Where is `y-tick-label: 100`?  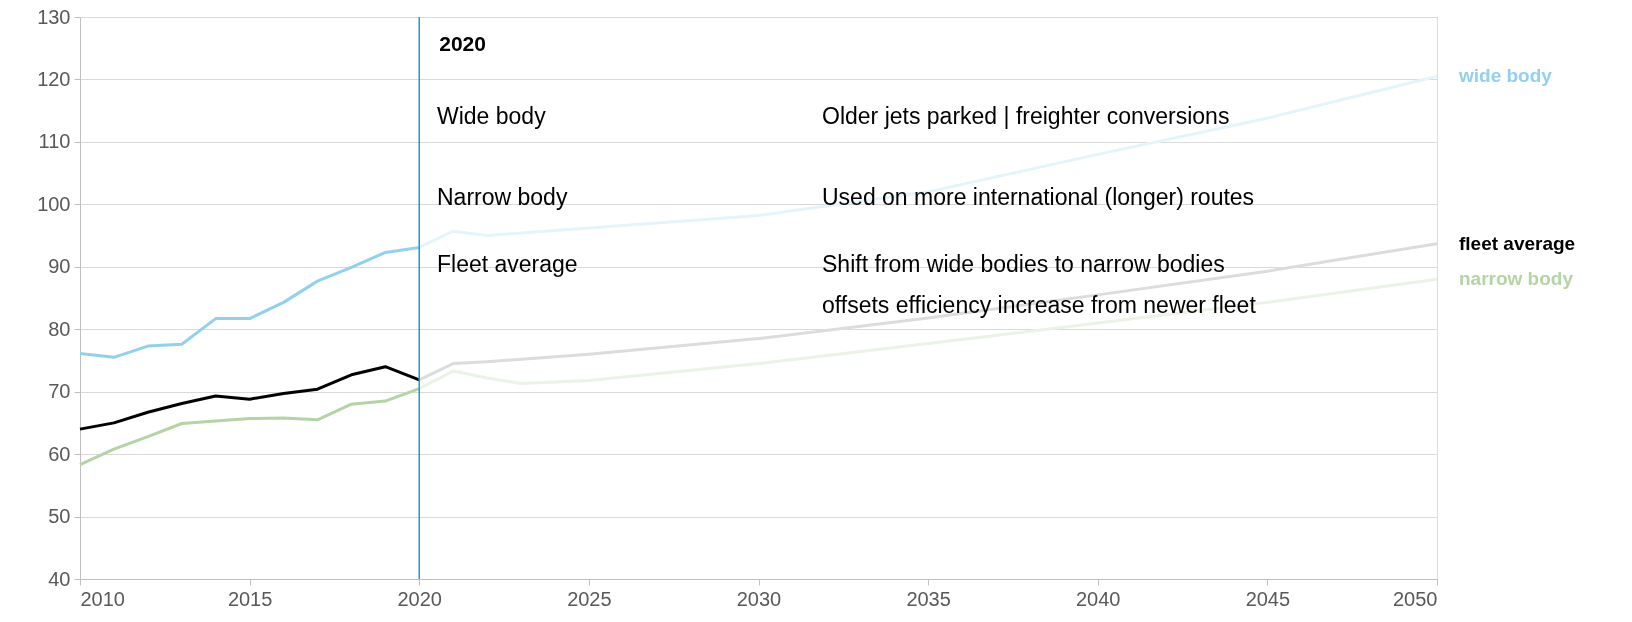 y-tick-label: 100 is located at coordinates (54, 203).